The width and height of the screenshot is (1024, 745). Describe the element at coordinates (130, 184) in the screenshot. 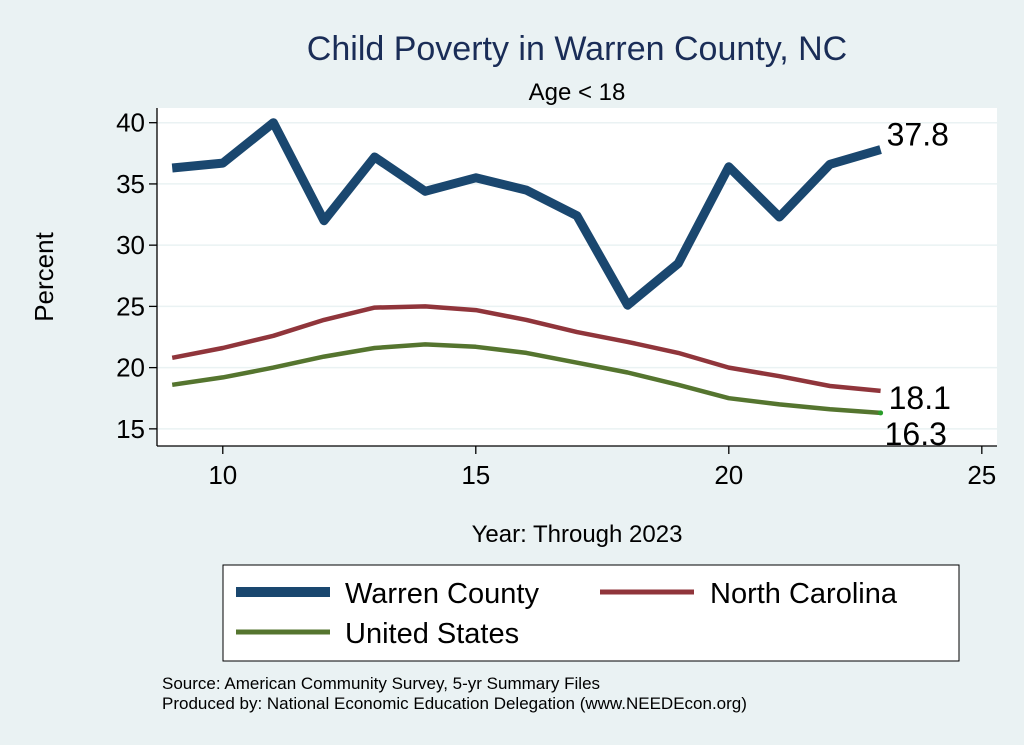

I see `y-tick-label-35: 35` at that location.